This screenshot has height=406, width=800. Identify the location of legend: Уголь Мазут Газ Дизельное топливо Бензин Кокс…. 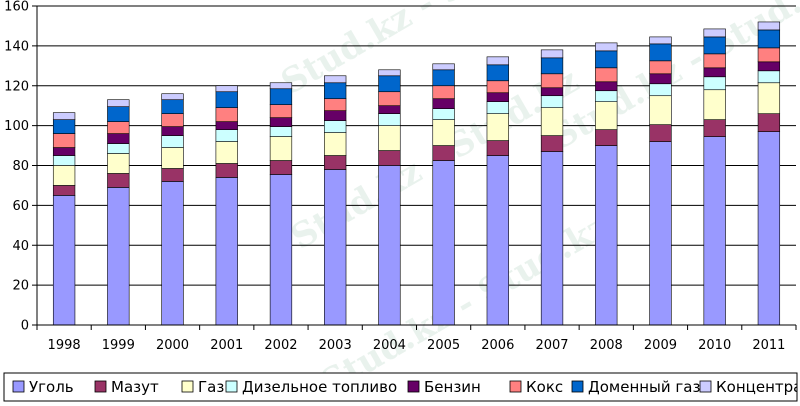
(400, 387).